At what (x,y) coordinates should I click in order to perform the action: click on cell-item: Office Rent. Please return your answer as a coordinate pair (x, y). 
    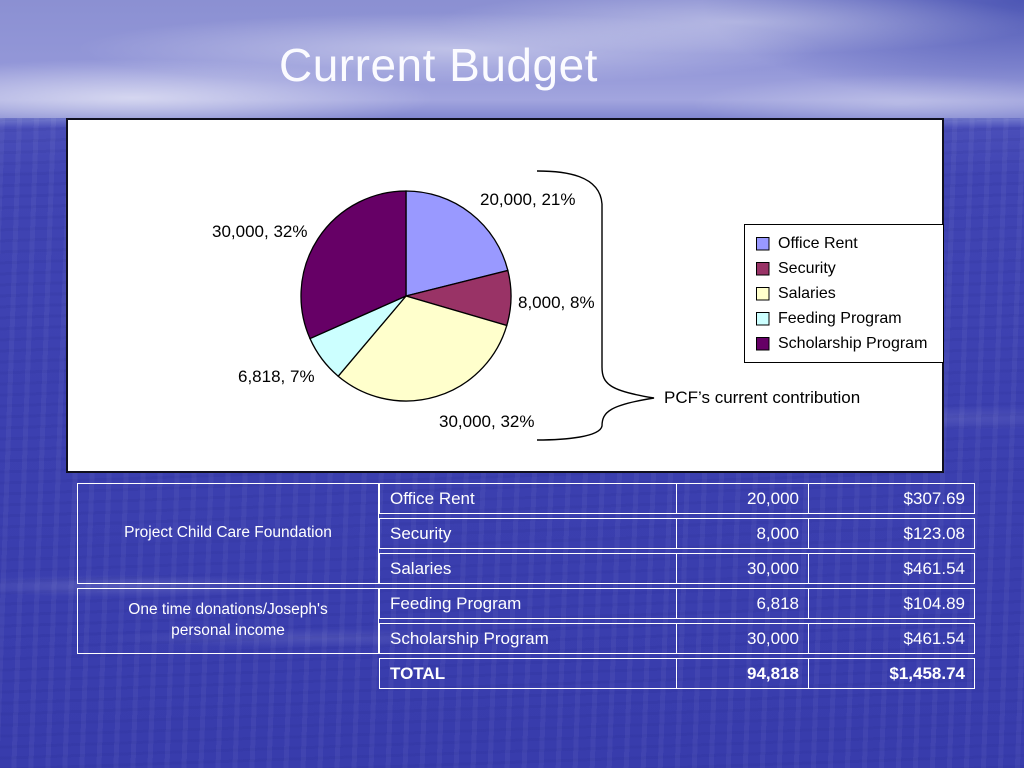
    Looking at the image, I should click on (432, 498).